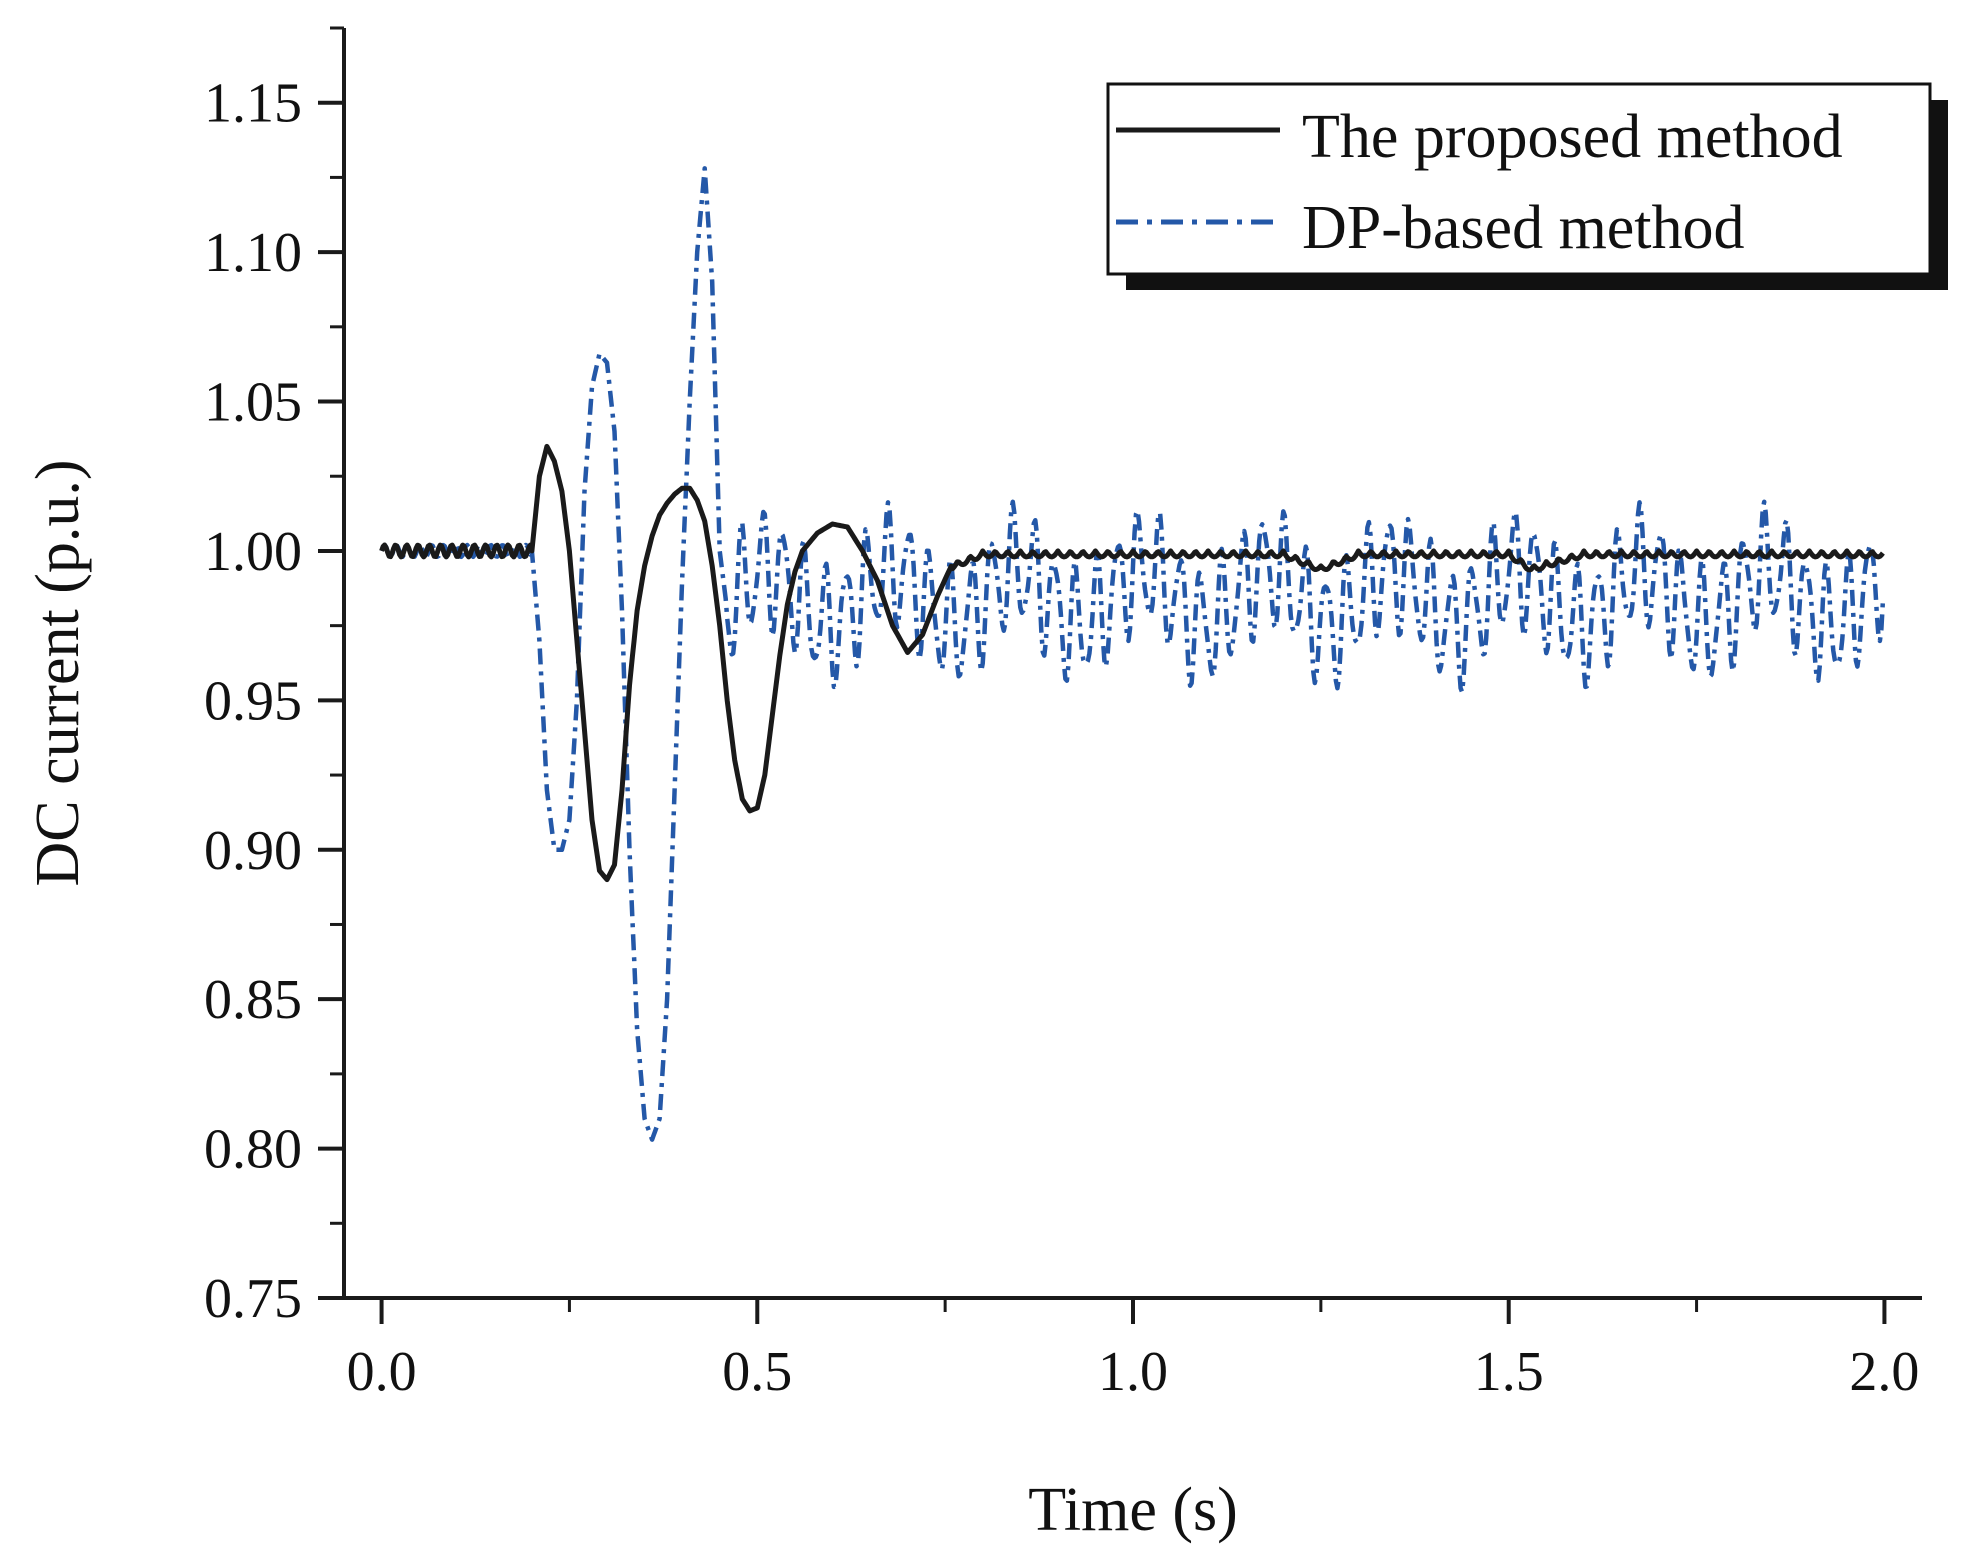  Describe the element at coordinates (1509, 1372) in the screenshot. I see `x-tick-label: 1.5` at that location.